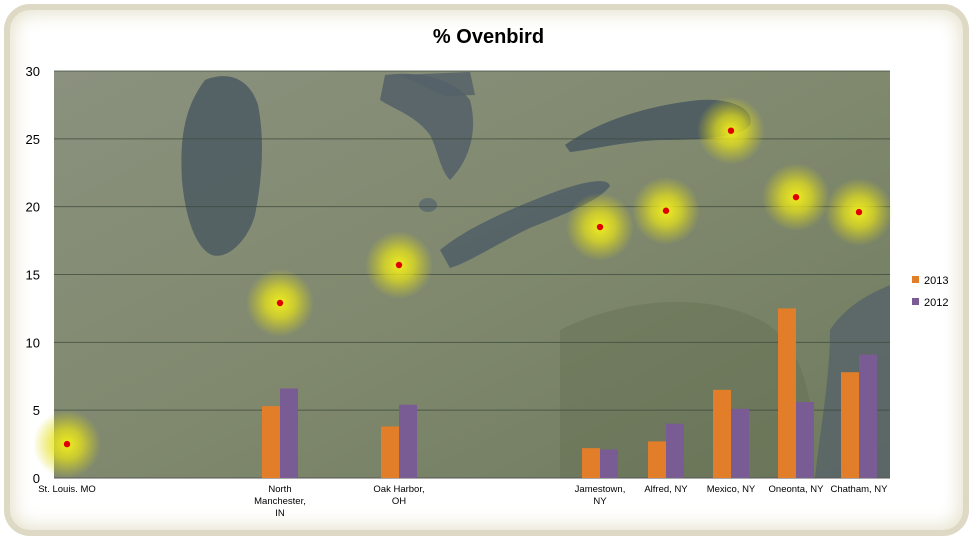 The height and width of the screenshot is (543, 977). What do you see at coordinates (36, 478) in the screenshot?
I see `y-tick-label: 0` at bounding box center [36, 478].